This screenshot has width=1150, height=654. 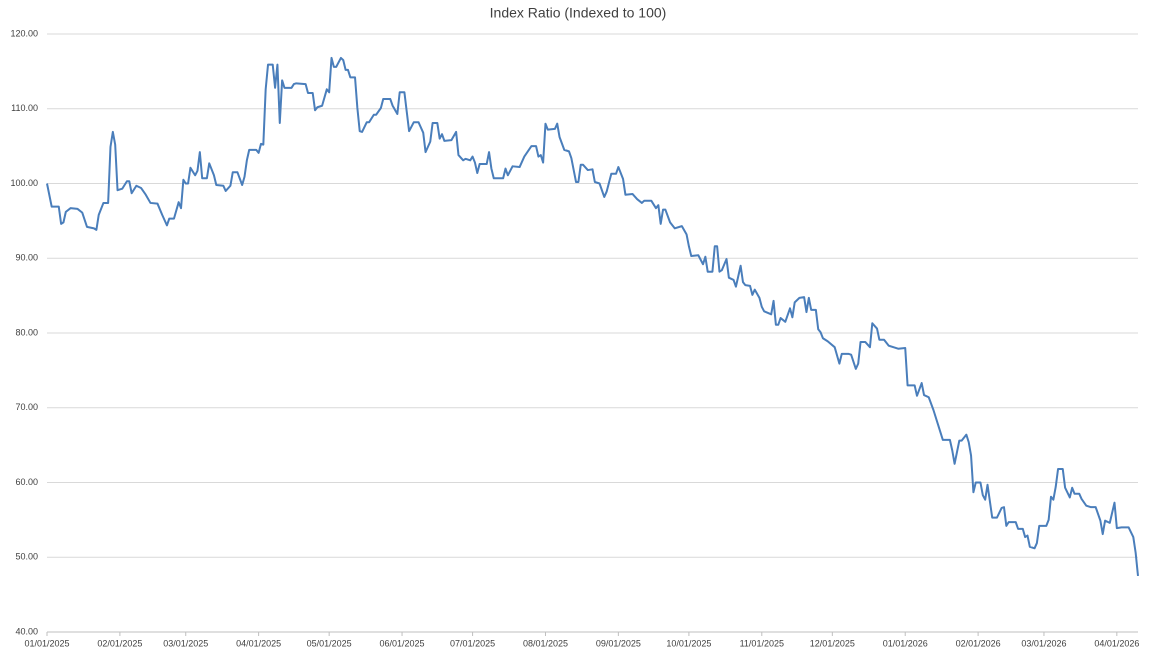 What do you see at coordinates (688, 643) in the screenshot?
I see `x-tick-label: 10/01/2025` at bounding box center [688, 643].